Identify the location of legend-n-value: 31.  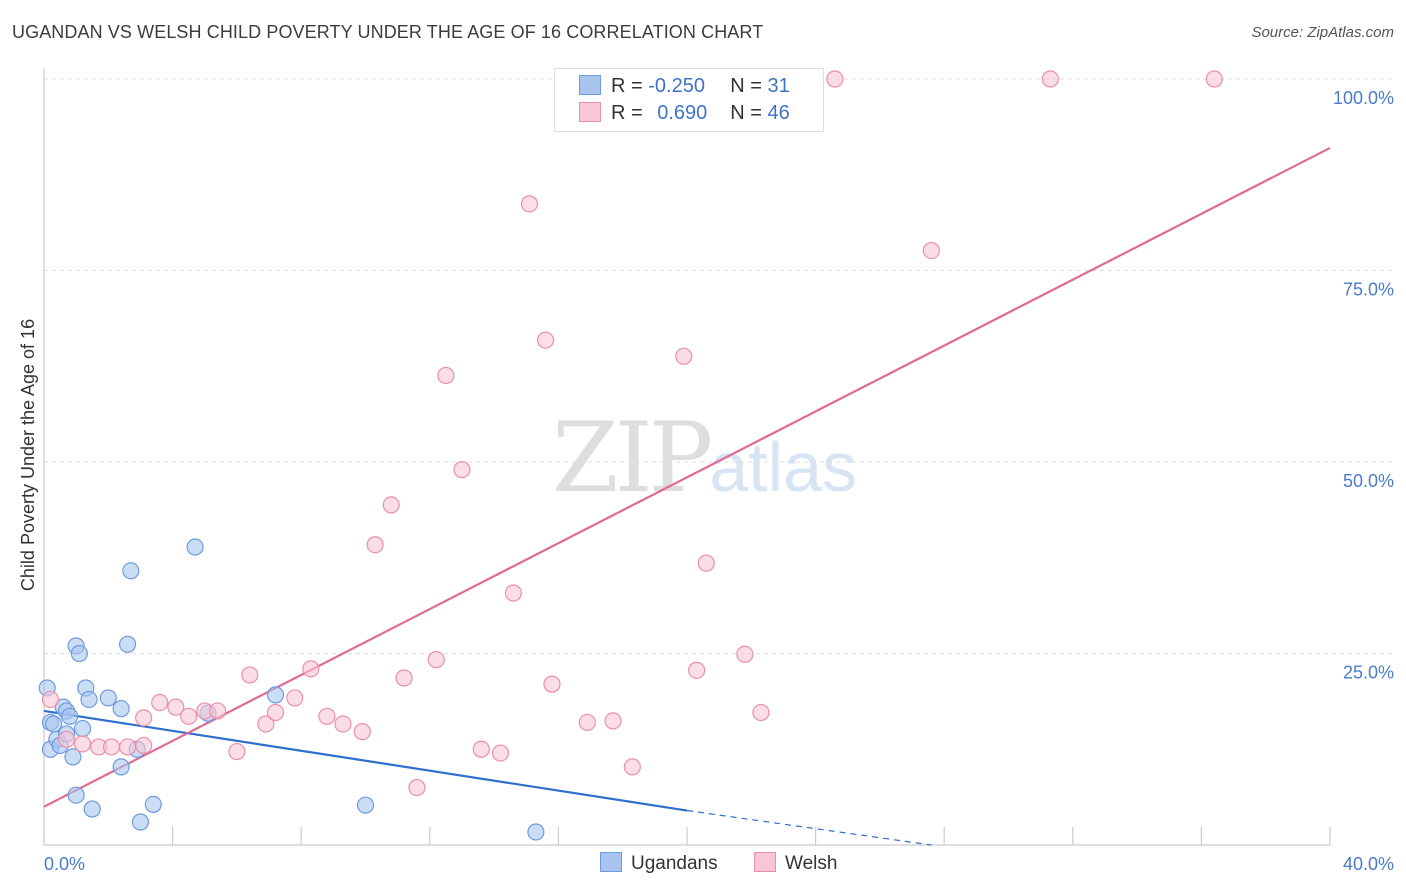
(778, 86).